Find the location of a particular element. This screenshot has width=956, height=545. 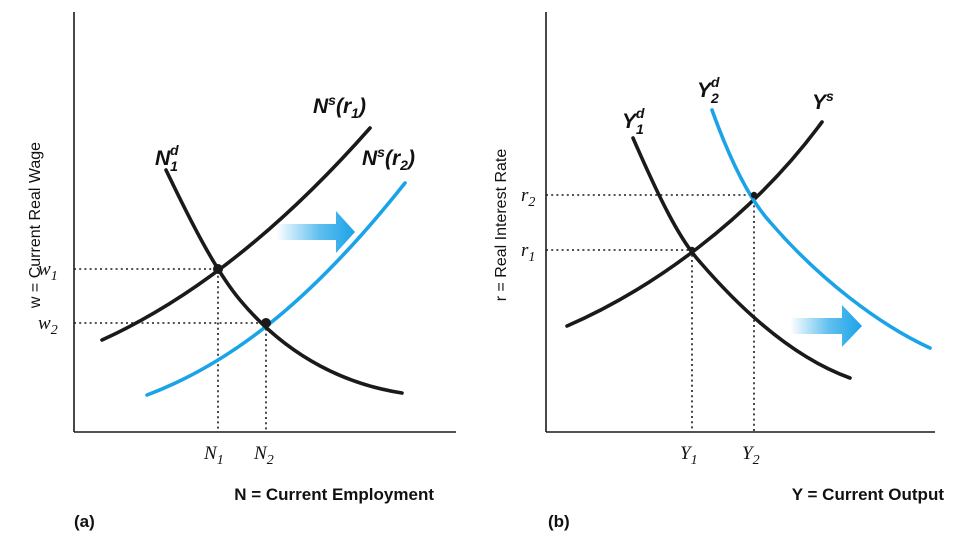

tick-w2: w2 is located at coordinates (48, 325).